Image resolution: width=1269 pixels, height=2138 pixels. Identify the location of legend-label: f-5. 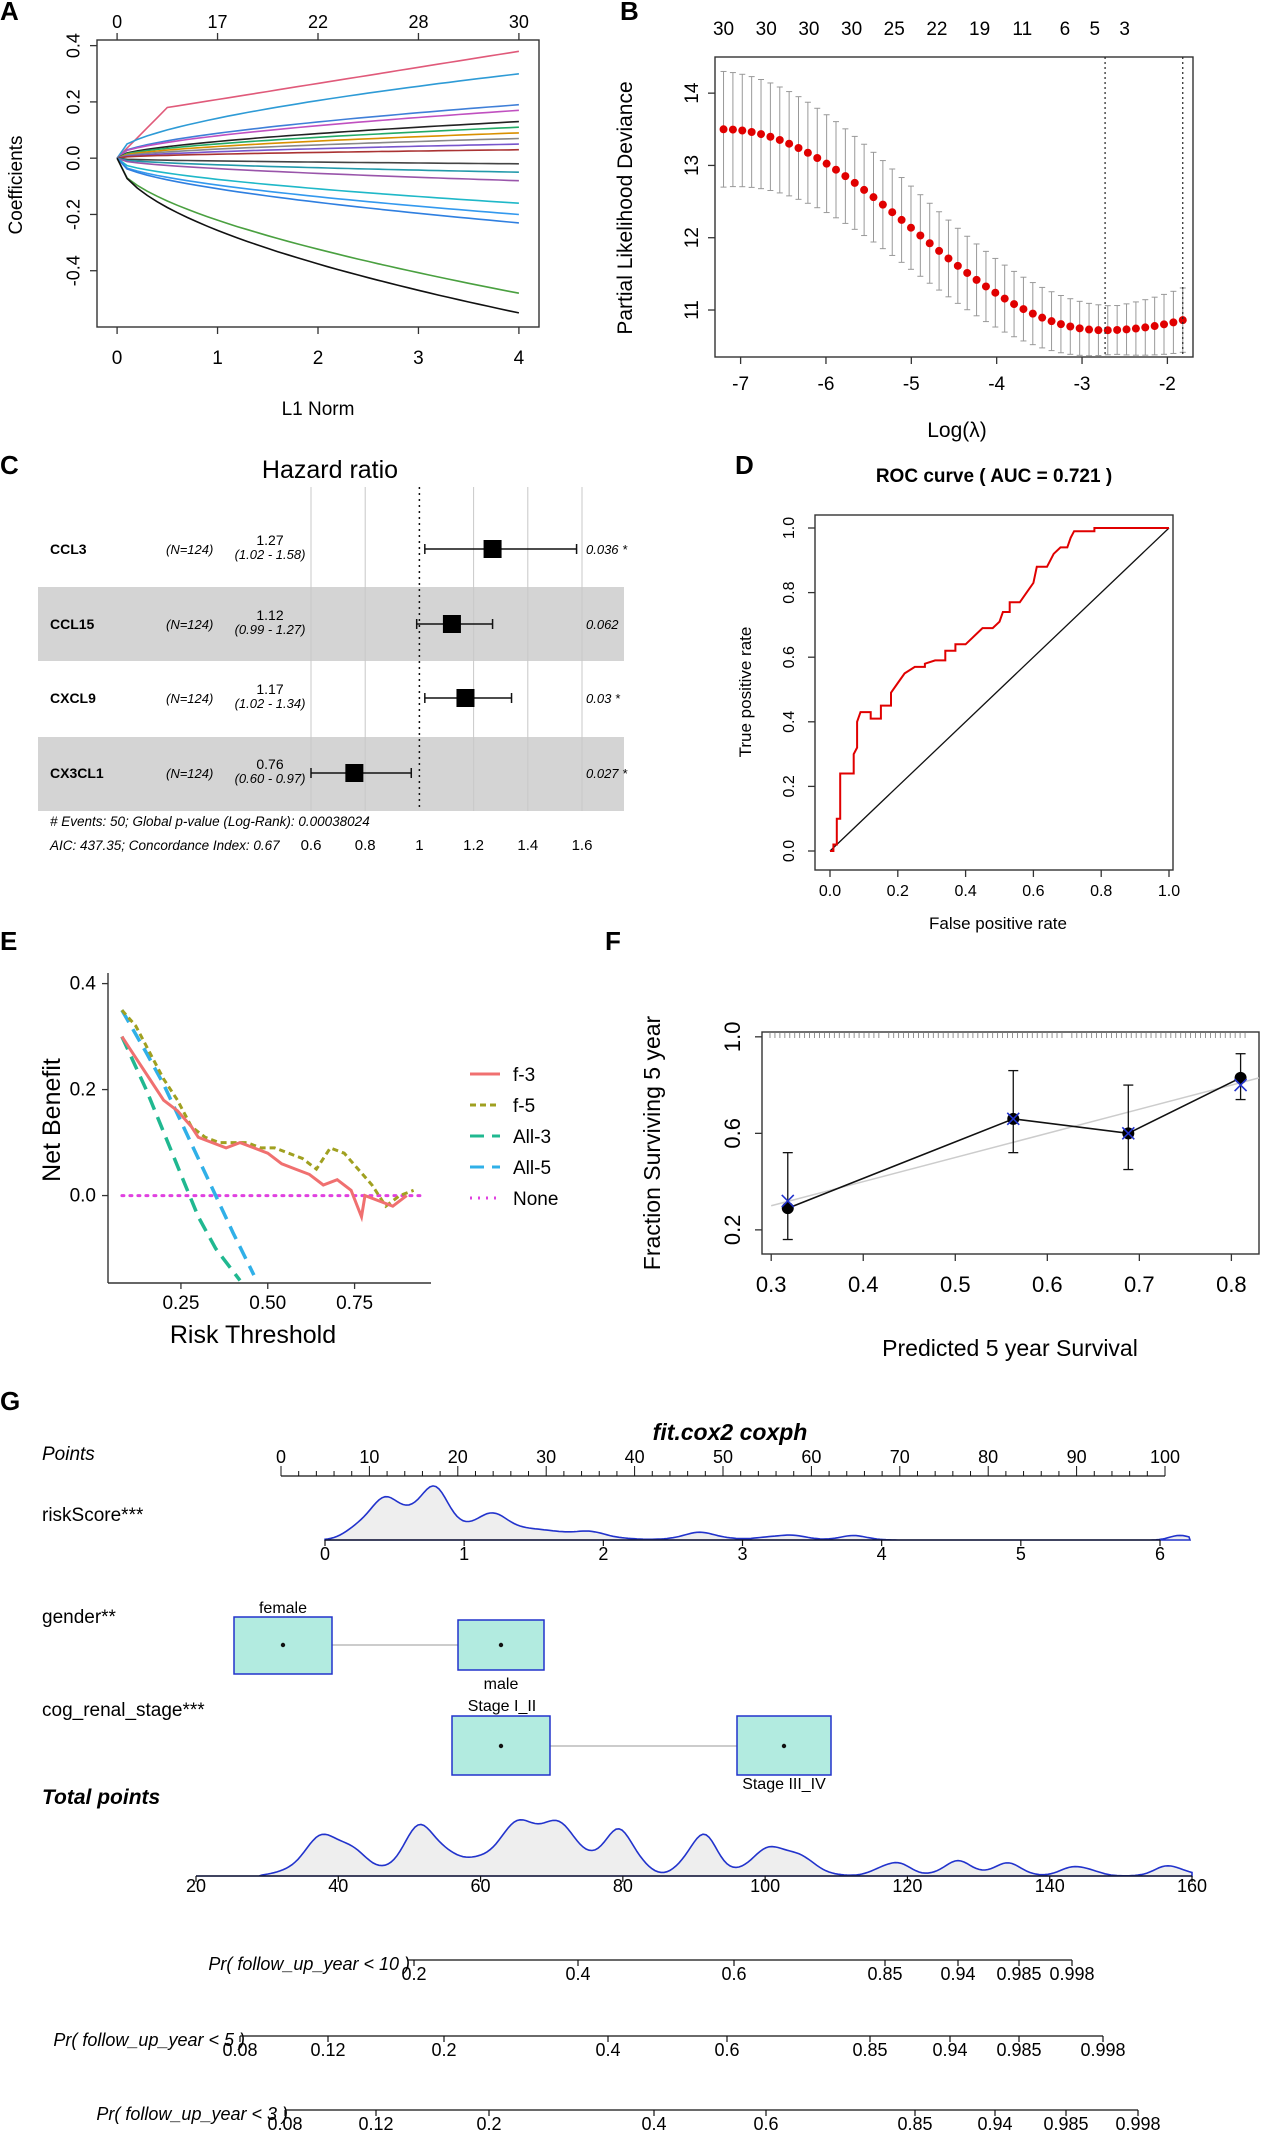
(524, 1106).